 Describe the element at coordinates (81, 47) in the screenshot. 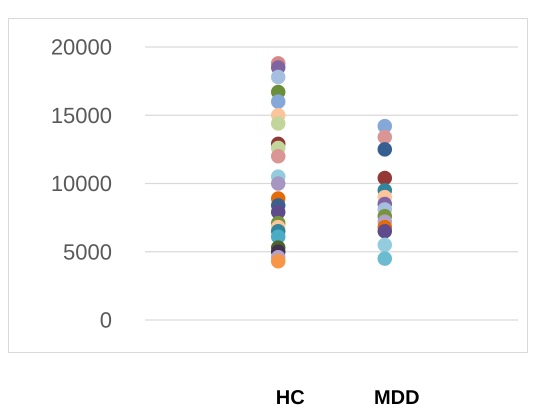

I see `y-tick-label: 20000` at that location.